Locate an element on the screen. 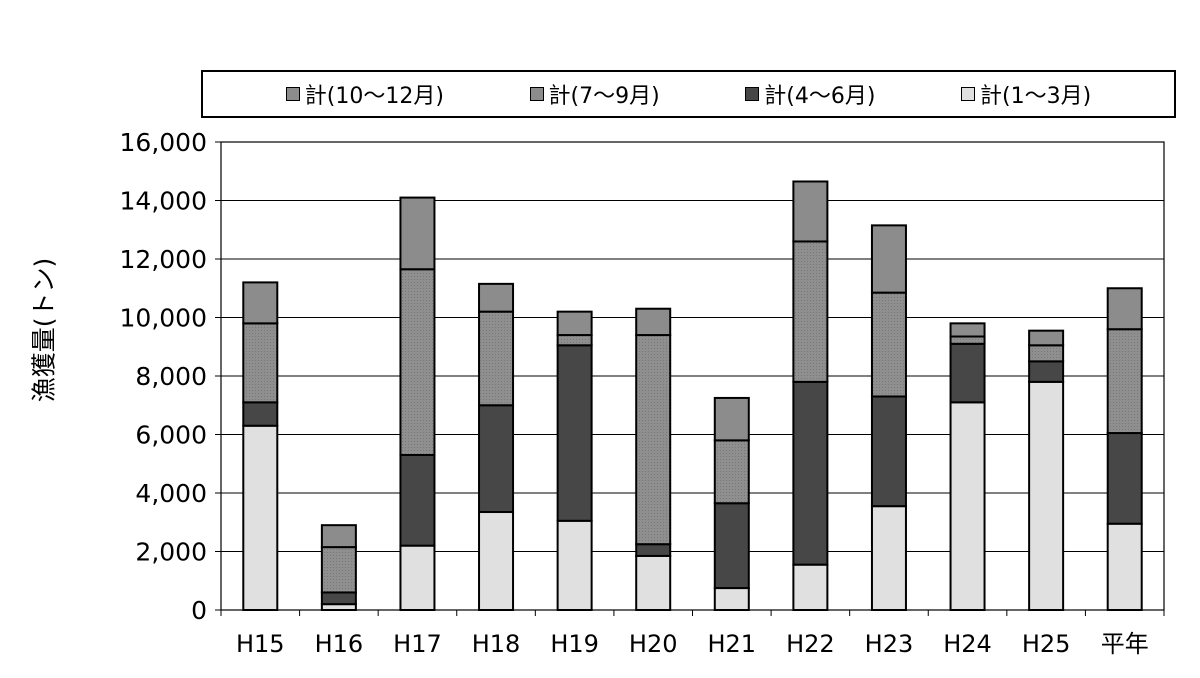 This screenshot has height=678, width=1200. y-tick-label: 16,000 is located at coordinates (163, 142).